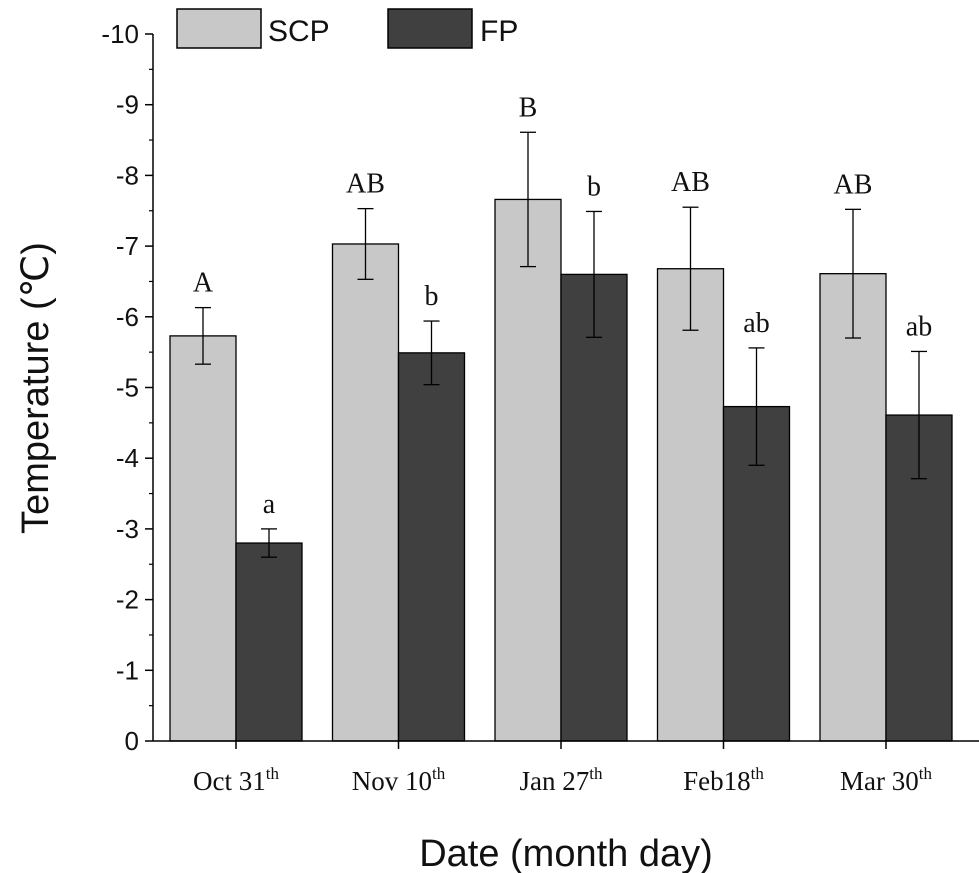  What do you see at coordinates (596, 773) in the screenshot?
I see `x-tick-label-sup-2: th` at bounding box center [596, 773].